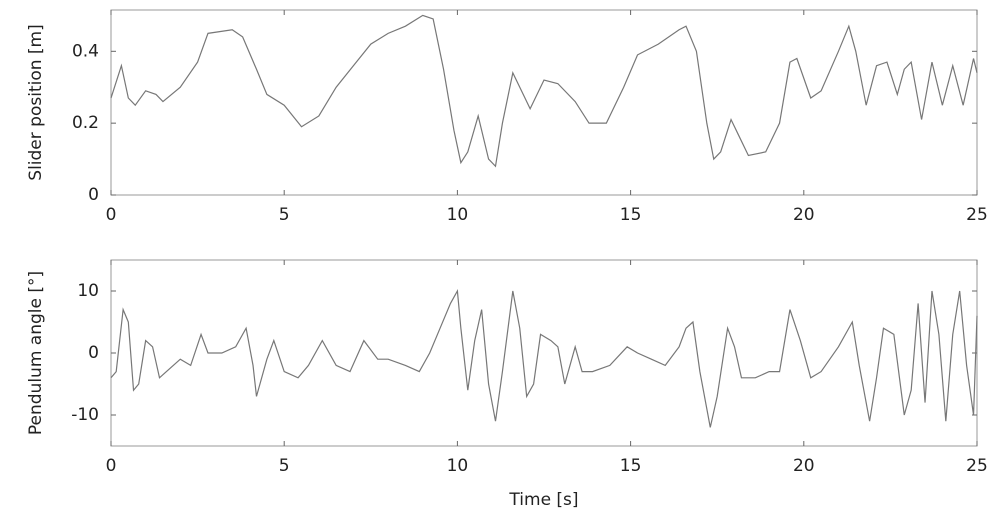 This screenshot has width=991, height=517. Describe the element at coordinates (36, 353) in the screenshot. I see `y-axis-label: Pendulum angle [°]` at that location.